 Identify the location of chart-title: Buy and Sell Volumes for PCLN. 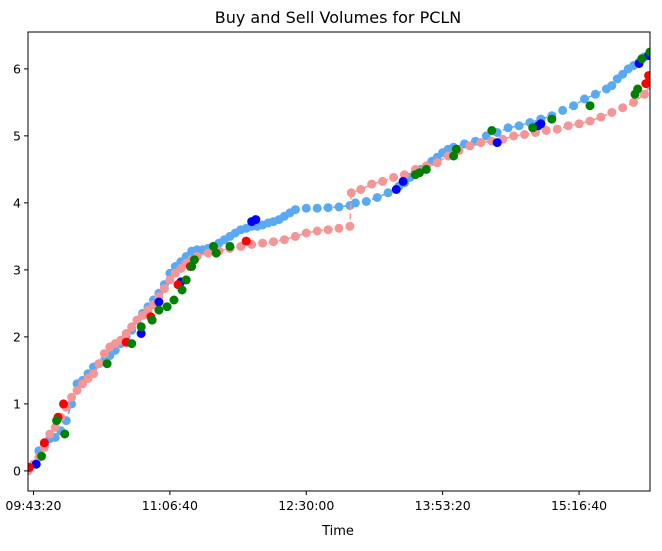
(338, 17).